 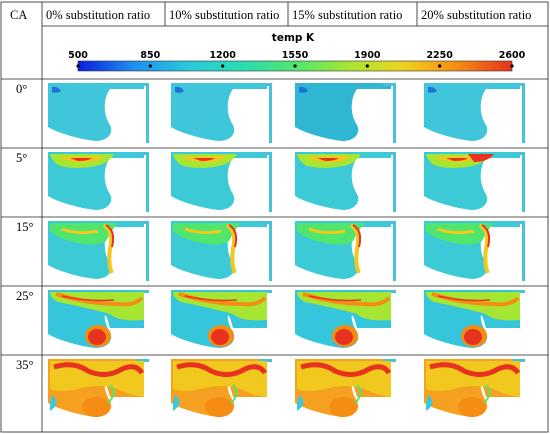 What do you see at coordinates (21, 89) in the screenshot?
I see `row-label-0: 0°` at bounding box center [21, 89].